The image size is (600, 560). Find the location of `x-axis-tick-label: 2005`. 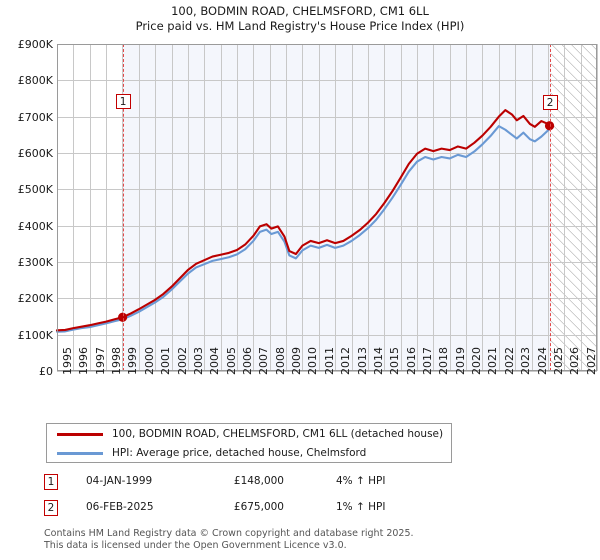

x-axis-tick-label: 2005 is located at coordinates (231, 361).